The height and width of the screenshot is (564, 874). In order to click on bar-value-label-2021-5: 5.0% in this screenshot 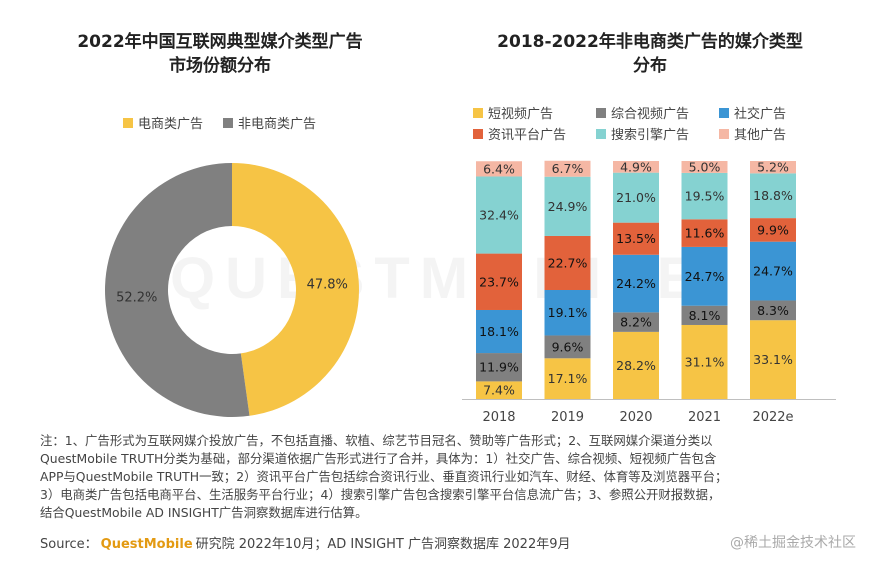, I will do `click(705, 166)`.